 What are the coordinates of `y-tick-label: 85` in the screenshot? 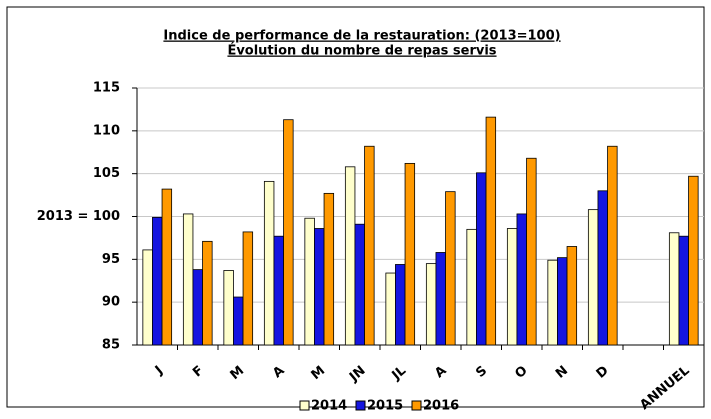 It's located at (111, 345).